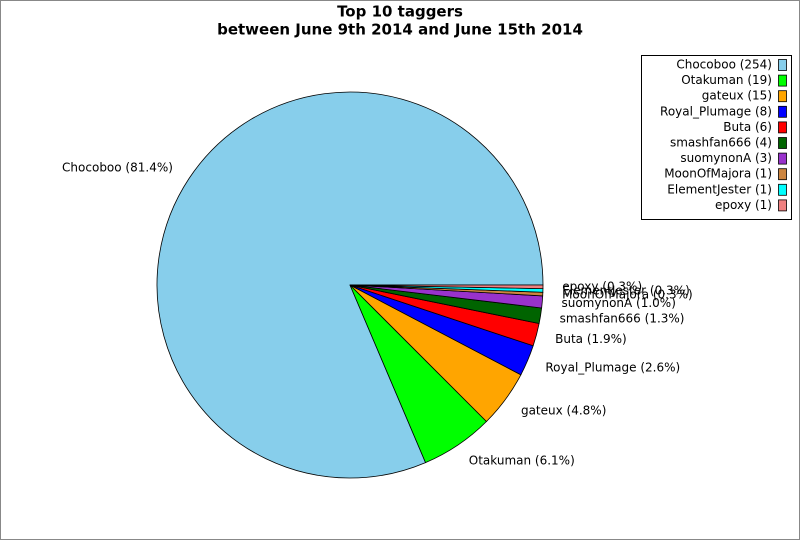 This screenshot has width=800, height=540. What do you see at coordinates (591, 339) in the screenshot?
I see `slice-label: Buta (1.9%)` at bounding box center [591, 339].